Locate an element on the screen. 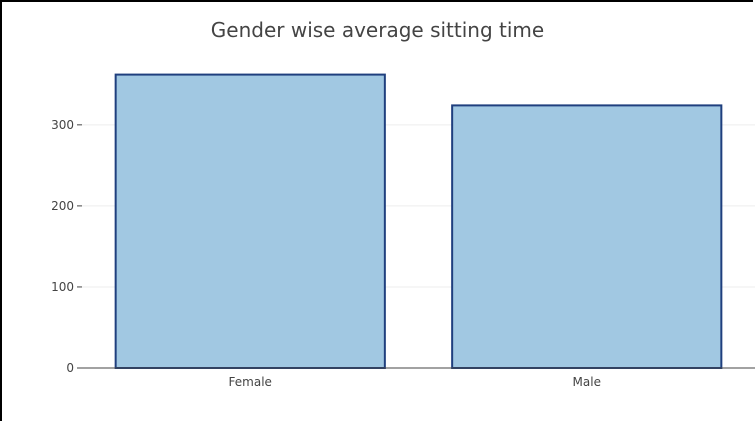 Image resolution: width=755 pixels, height=423 pixels. y-tick-label: 100 is located at coordinates (62, 287).